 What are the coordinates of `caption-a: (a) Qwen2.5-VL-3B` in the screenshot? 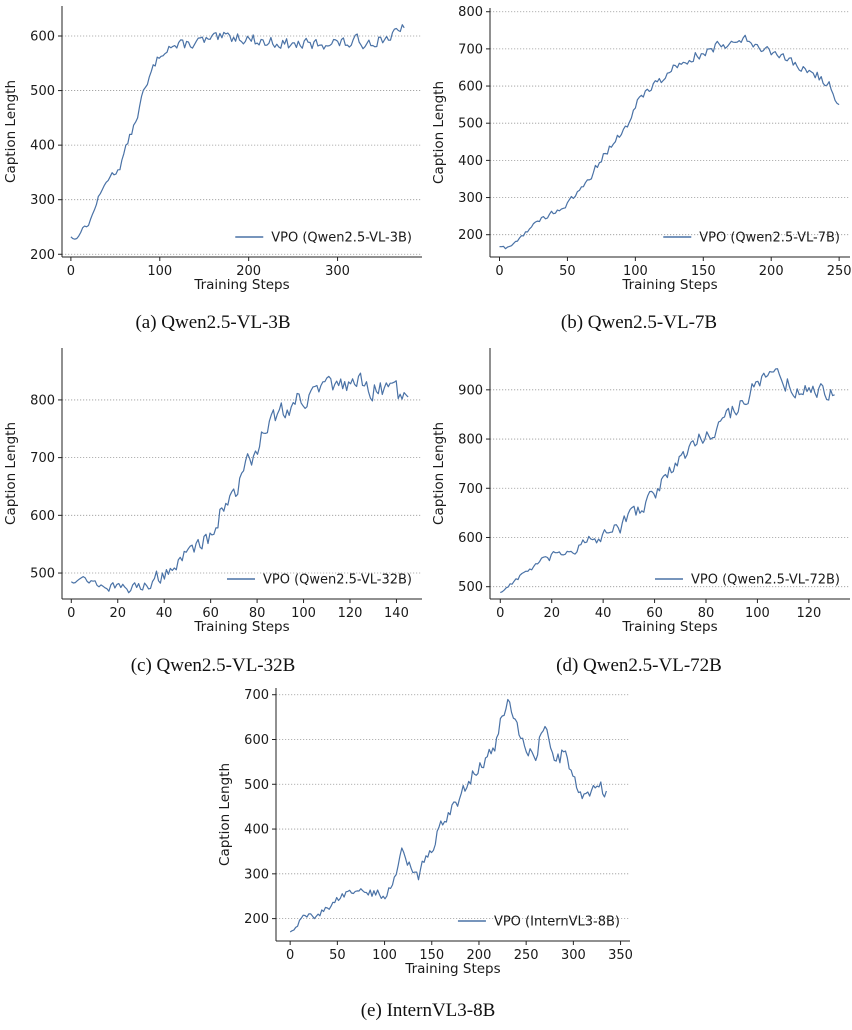 It's located at (213, 322).